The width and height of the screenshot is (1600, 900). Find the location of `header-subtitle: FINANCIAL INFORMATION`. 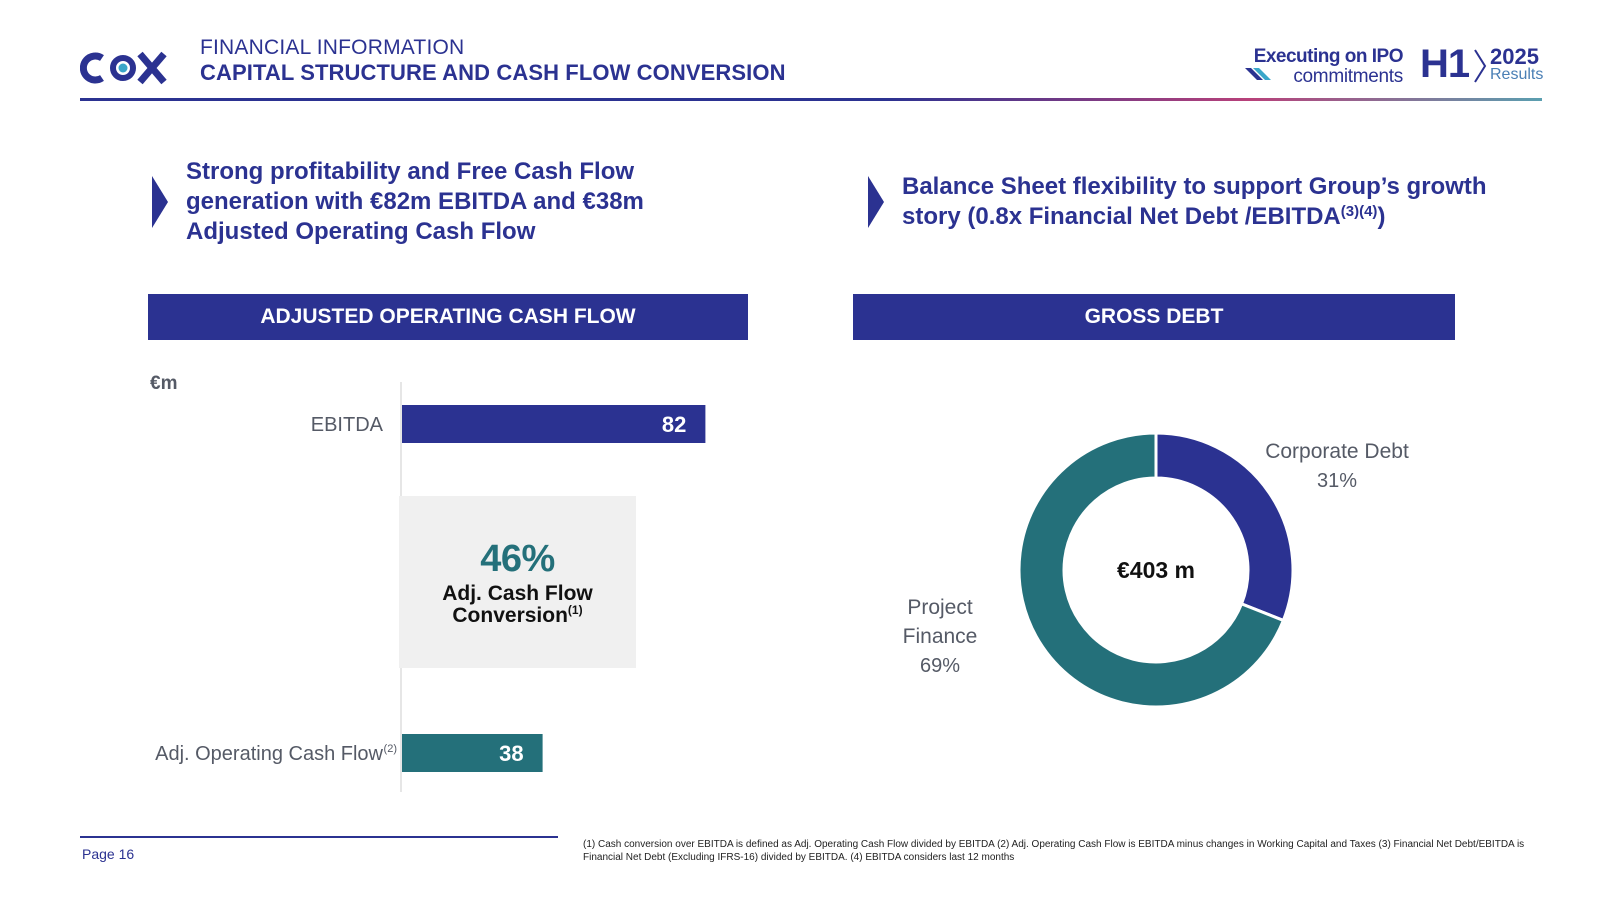

header-subtitle: FINANCIAL INFORMATION is located at coordinates (332, 47).